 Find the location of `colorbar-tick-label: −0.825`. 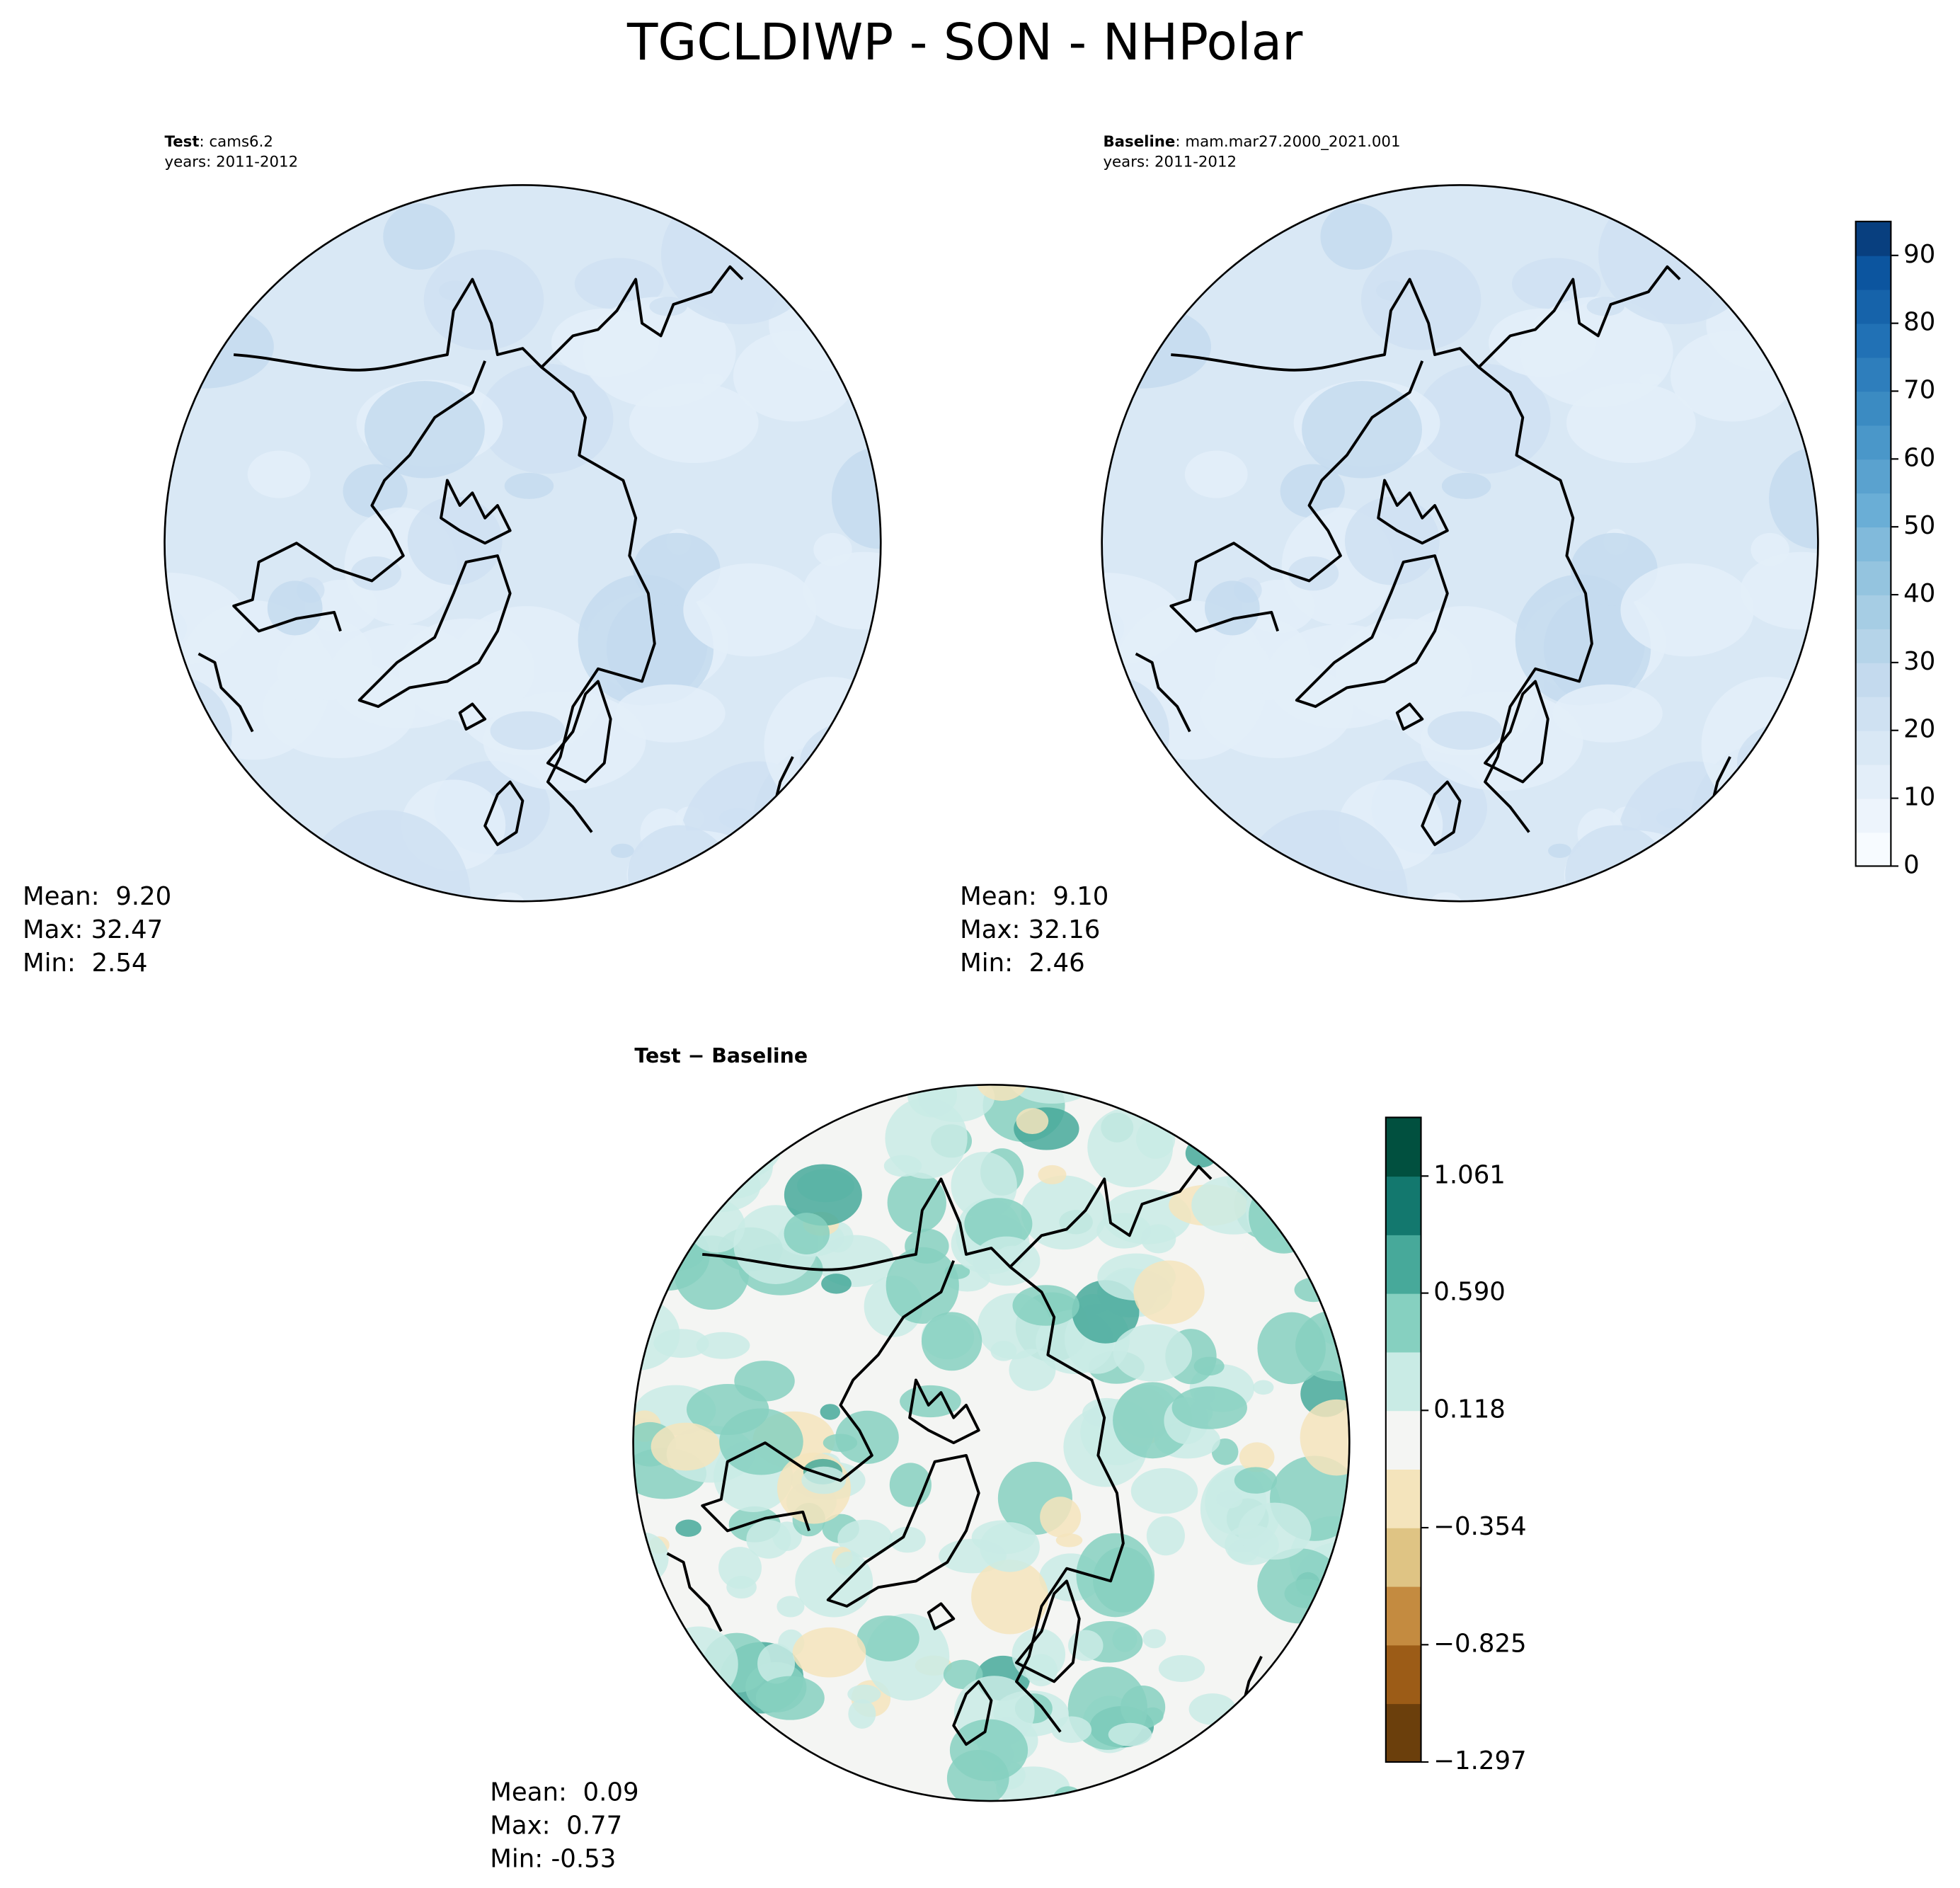

colorbar-tick-label: −0.825 is located at coordinates (1479, 1644).